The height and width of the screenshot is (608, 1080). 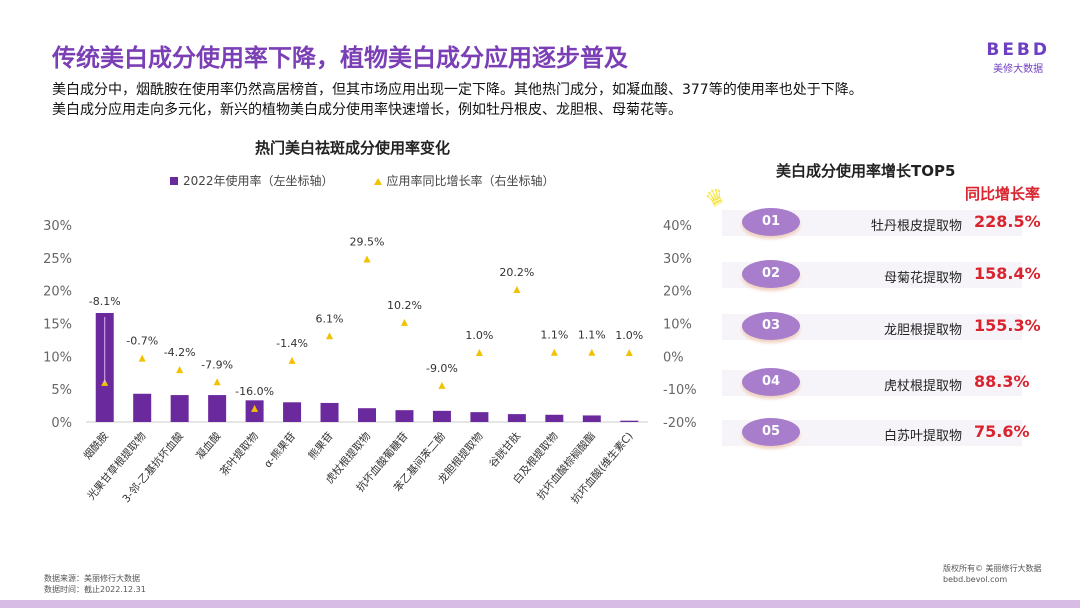 I want to click on top5-row: 02 母菊花提取物 158.4%, so click(x=881, y=274).